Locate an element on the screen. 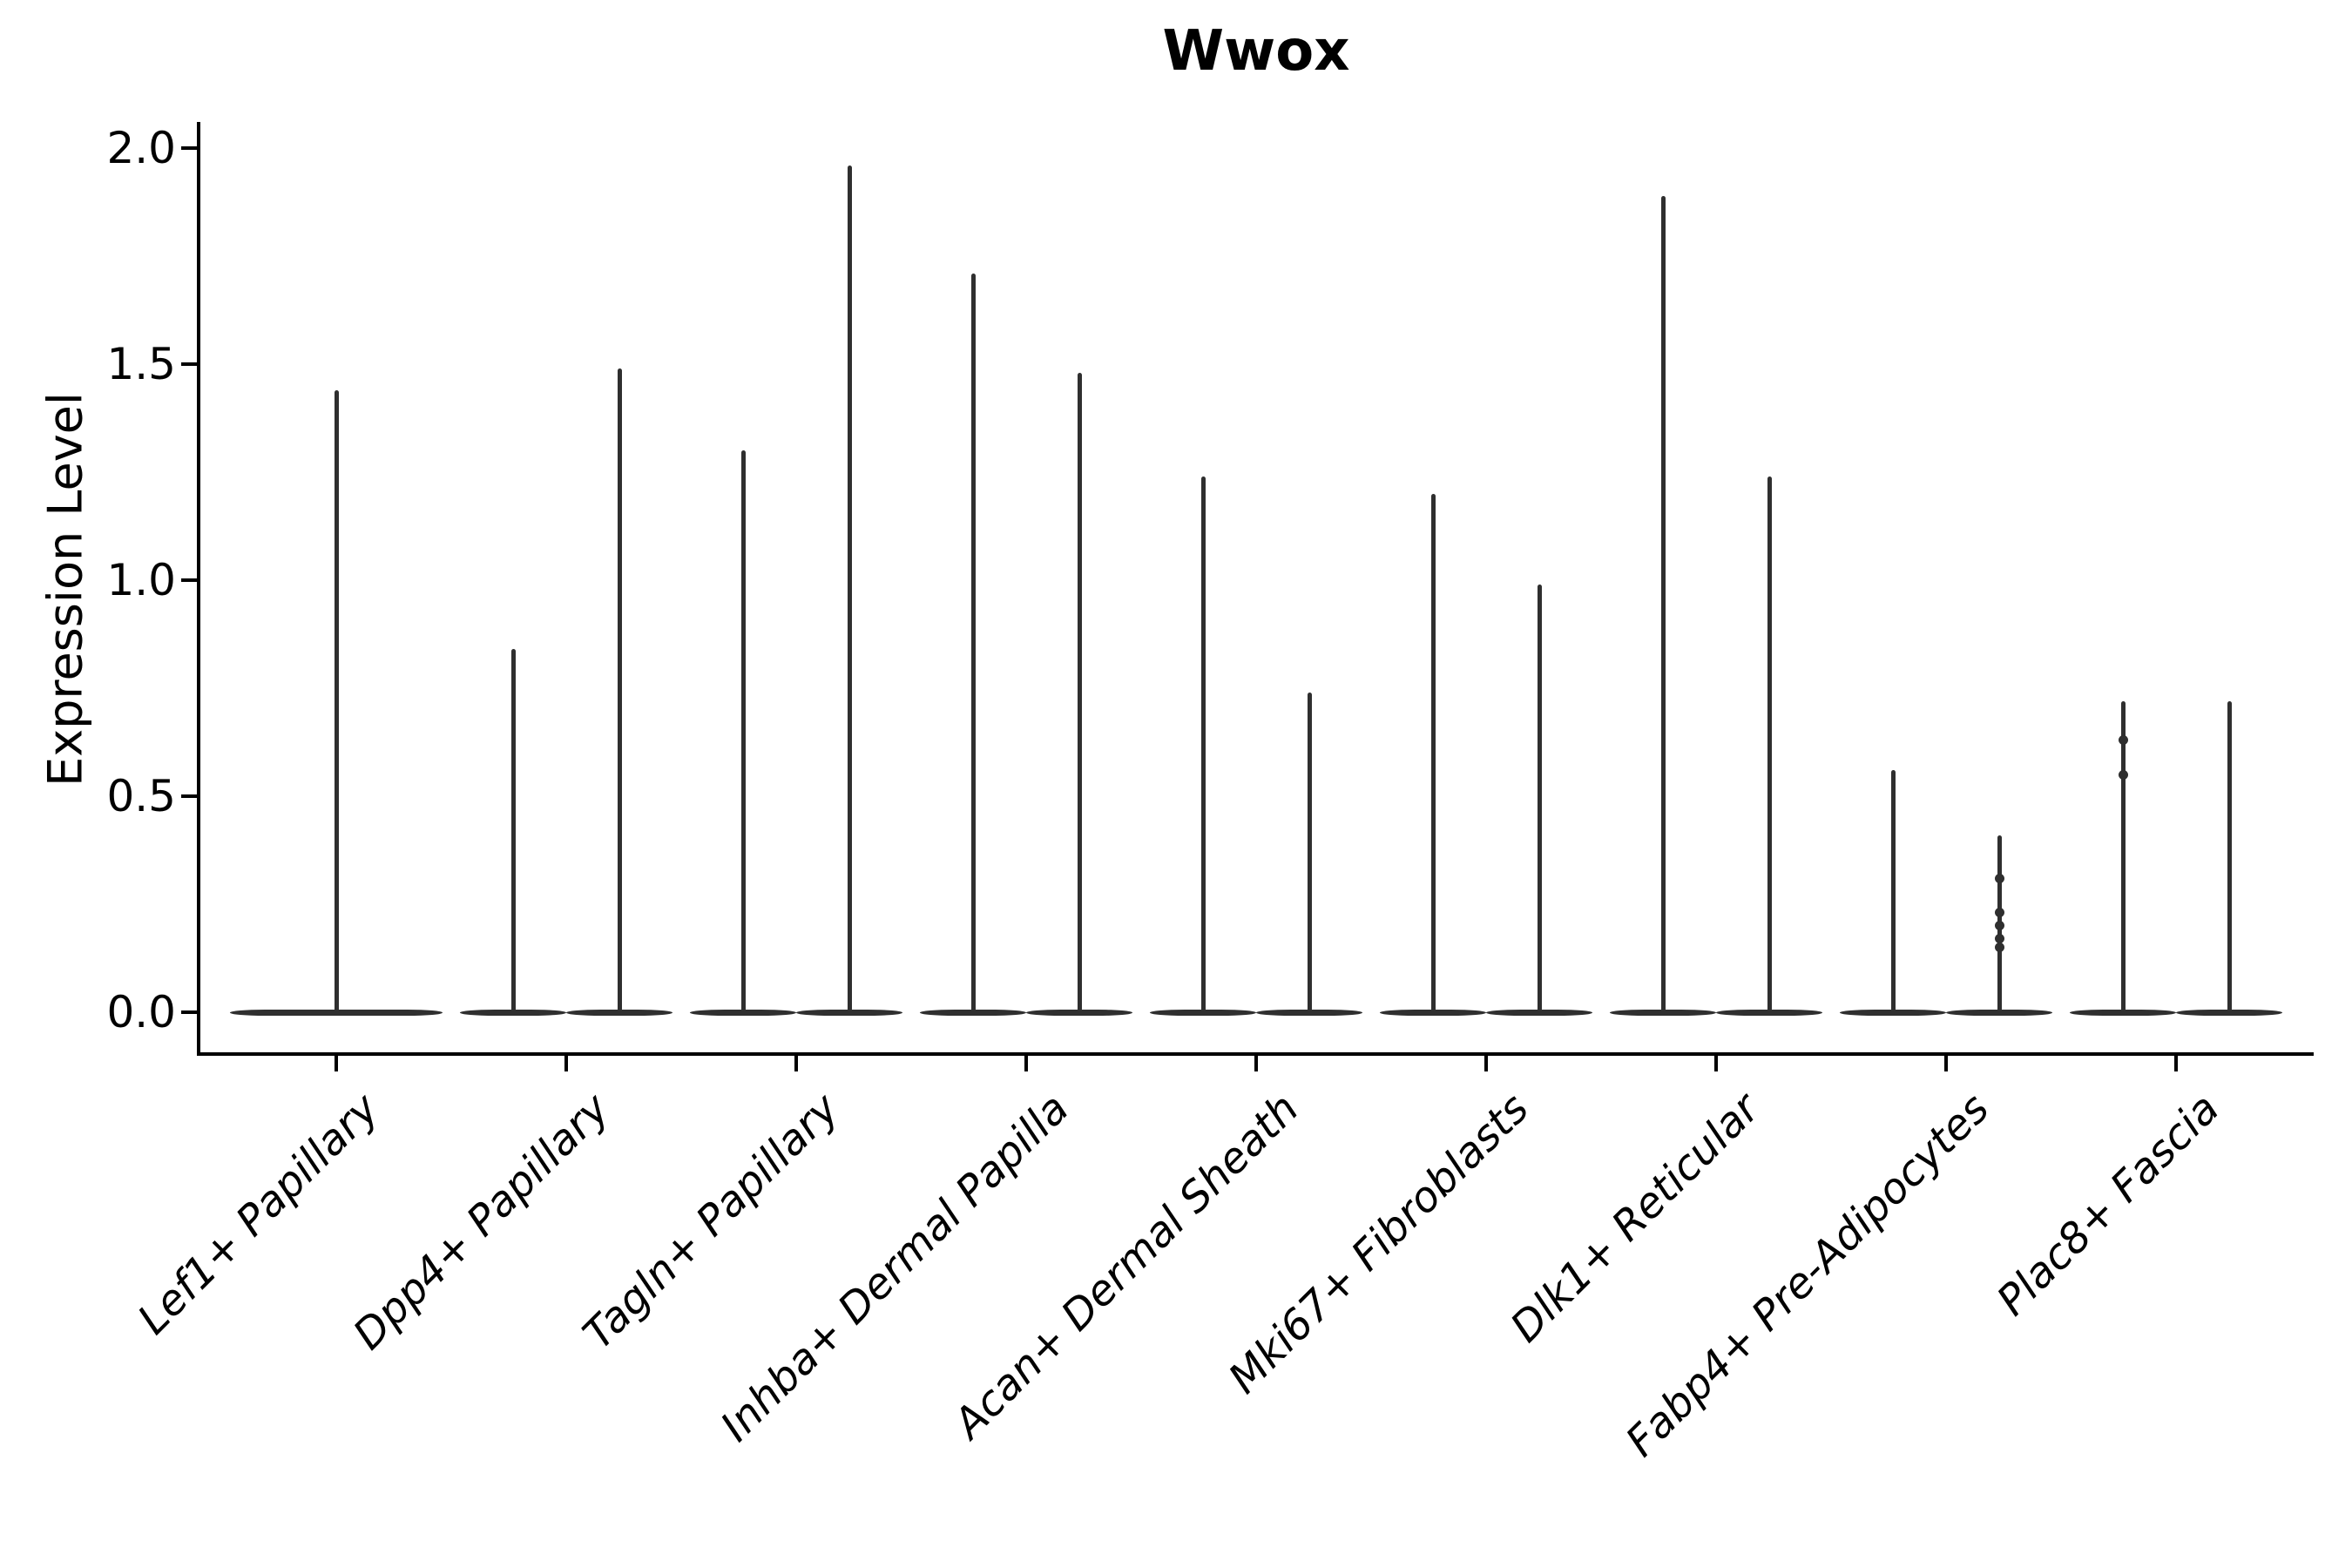 This screenshot has width=2352, height=1568. y-axis-spine is located at coordinates (198, 589).